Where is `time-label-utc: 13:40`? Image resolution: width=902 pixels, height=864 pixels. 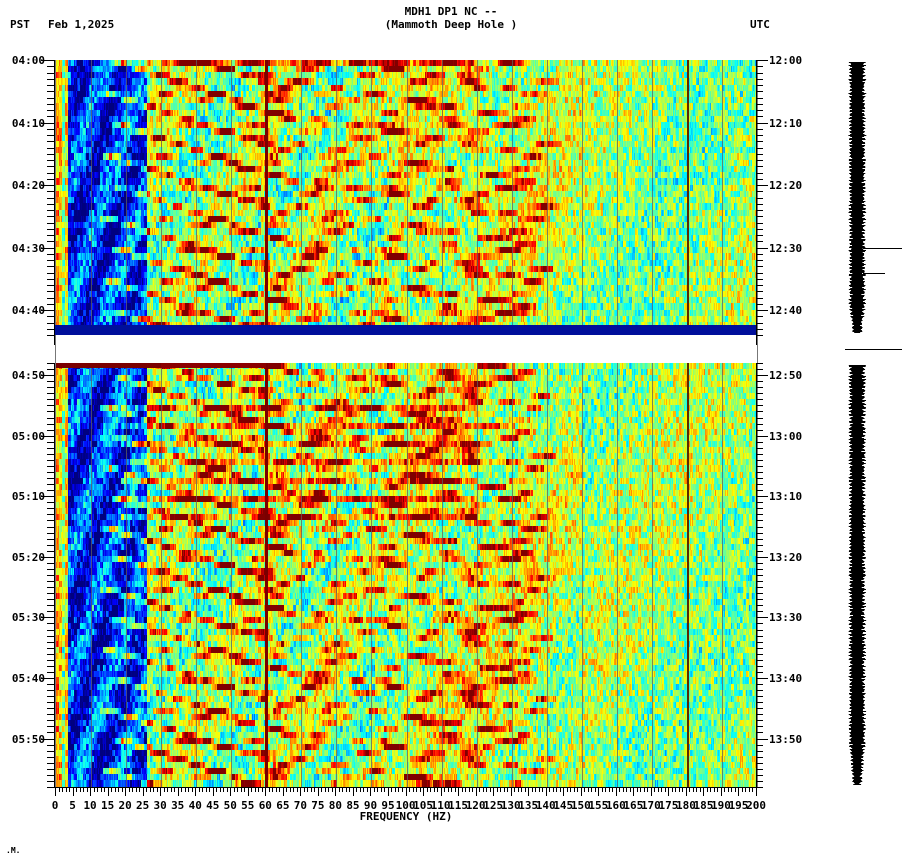 time-label-utc: 13:40 is located at coordinates (786, 678).